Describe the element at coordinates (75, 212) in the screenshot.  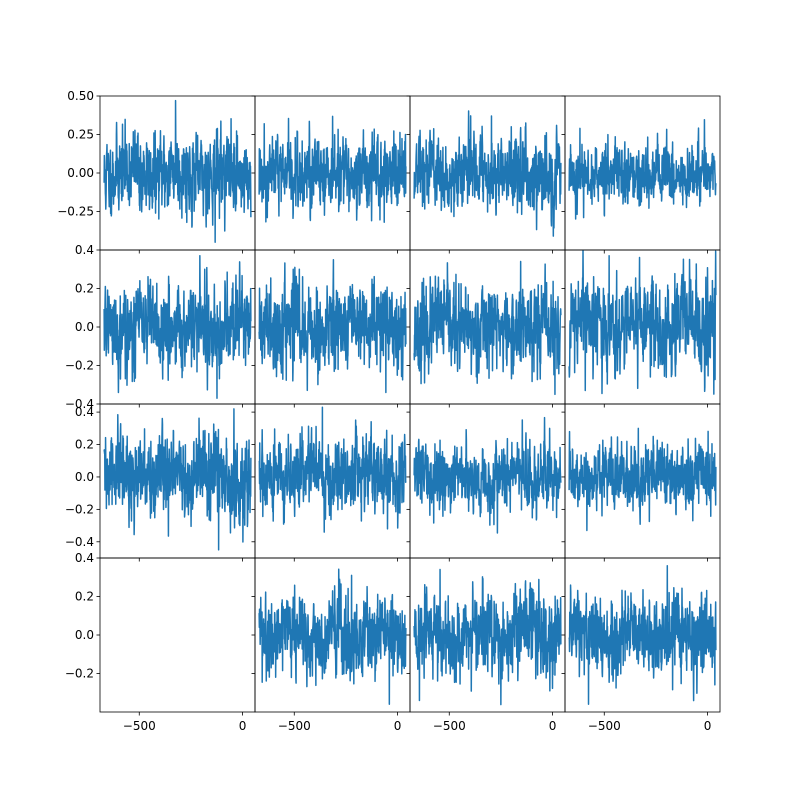
I see `y-tick-label: −0.25` at that location.